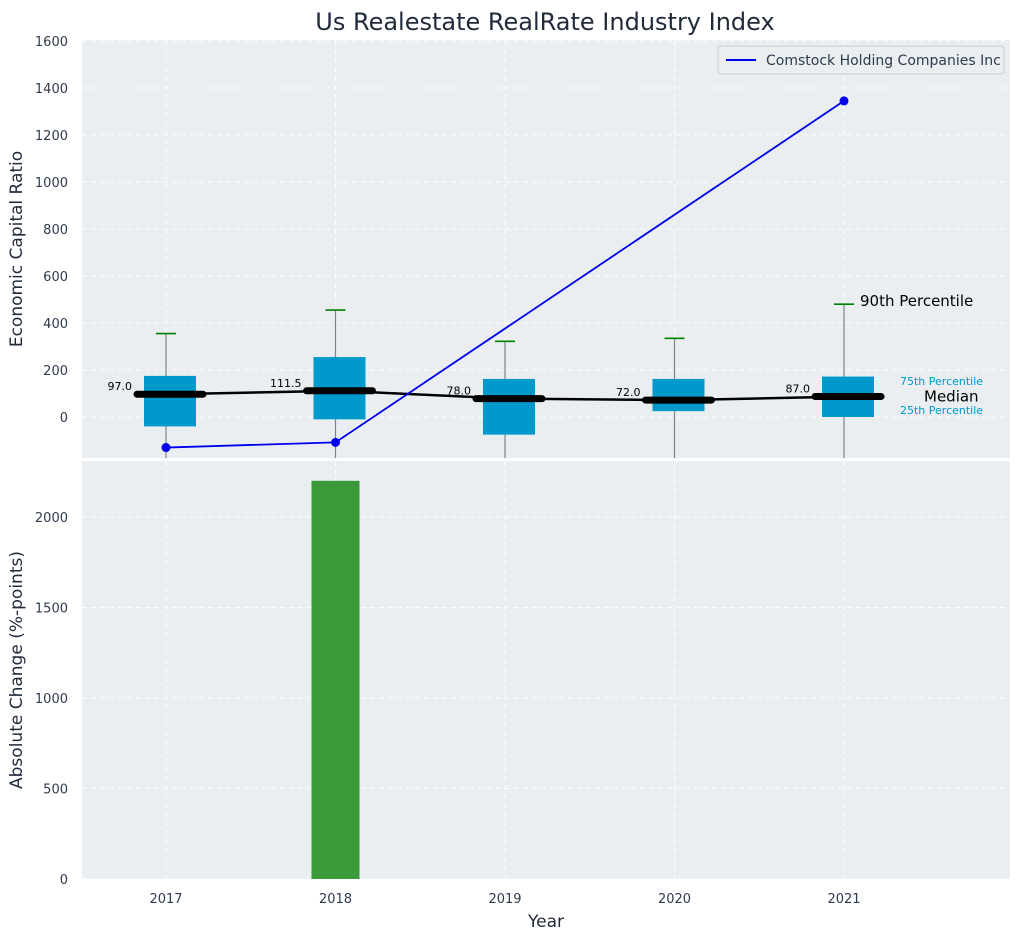 This screenshot has height=940, width=1020. I want to click on top-y-tick-label: 400, so click(55, 324).